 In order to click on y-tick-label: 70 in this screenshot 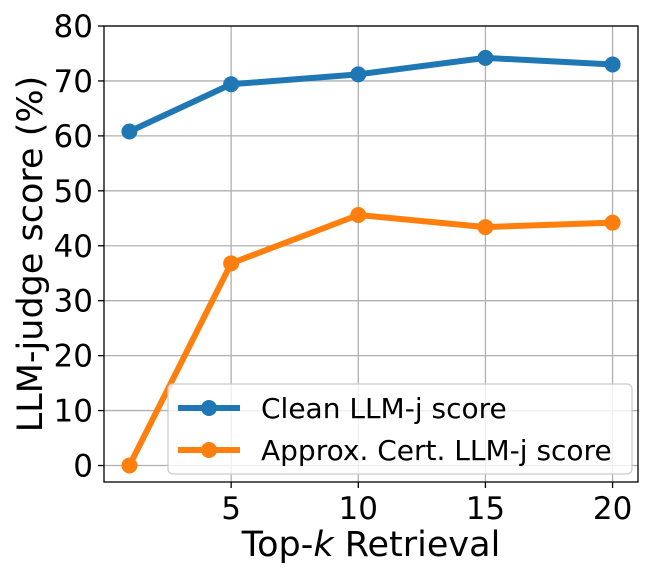, I will do `click(73, 82)`.